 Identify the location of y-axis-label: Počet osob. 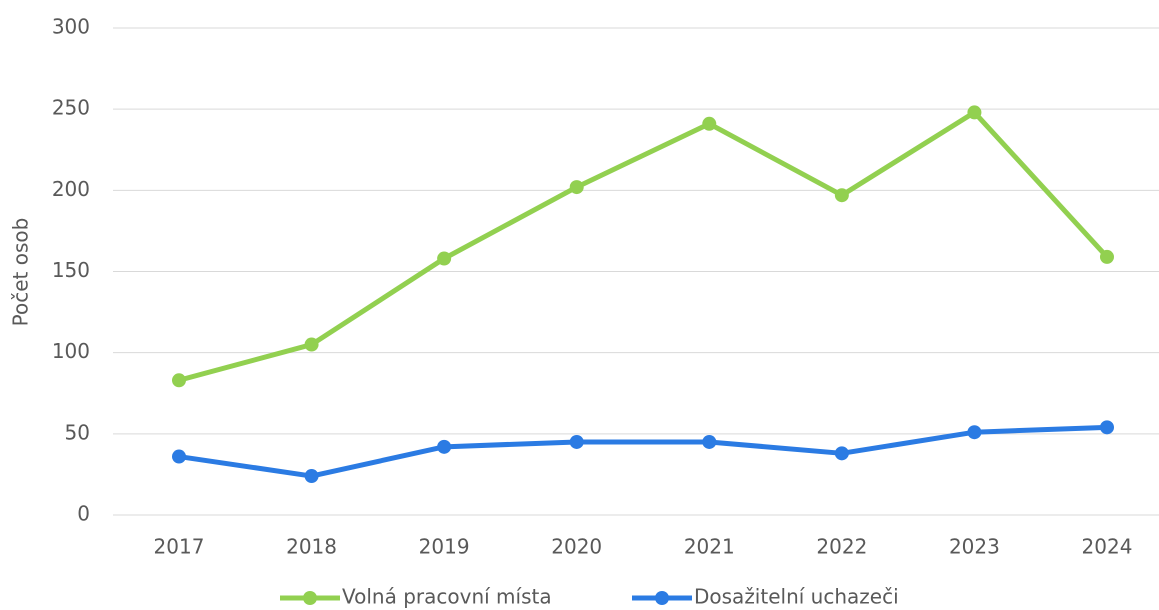
(21, 272).